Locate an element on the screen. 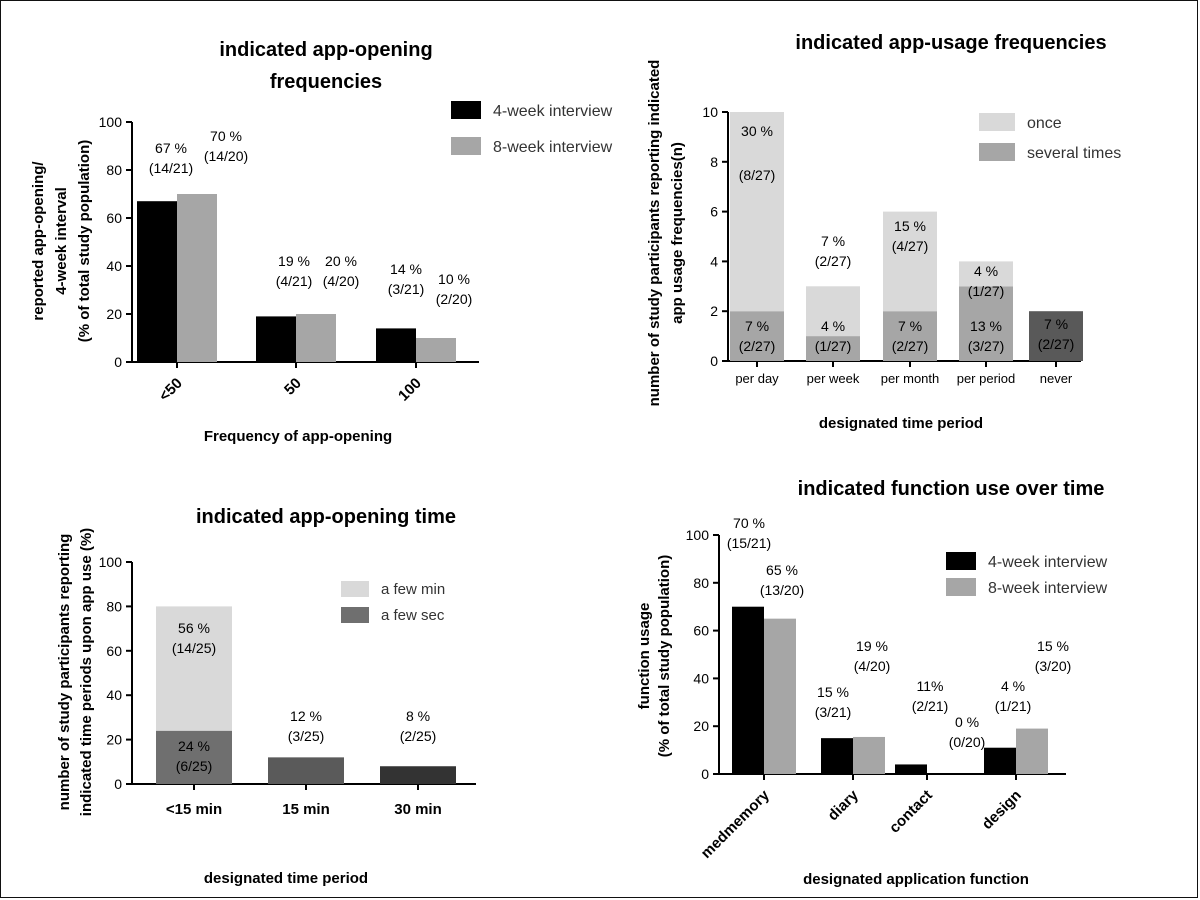 The width and height of the screenshot is (1200, 900). data-label: 15 % is located at coordinates (1053, 646).